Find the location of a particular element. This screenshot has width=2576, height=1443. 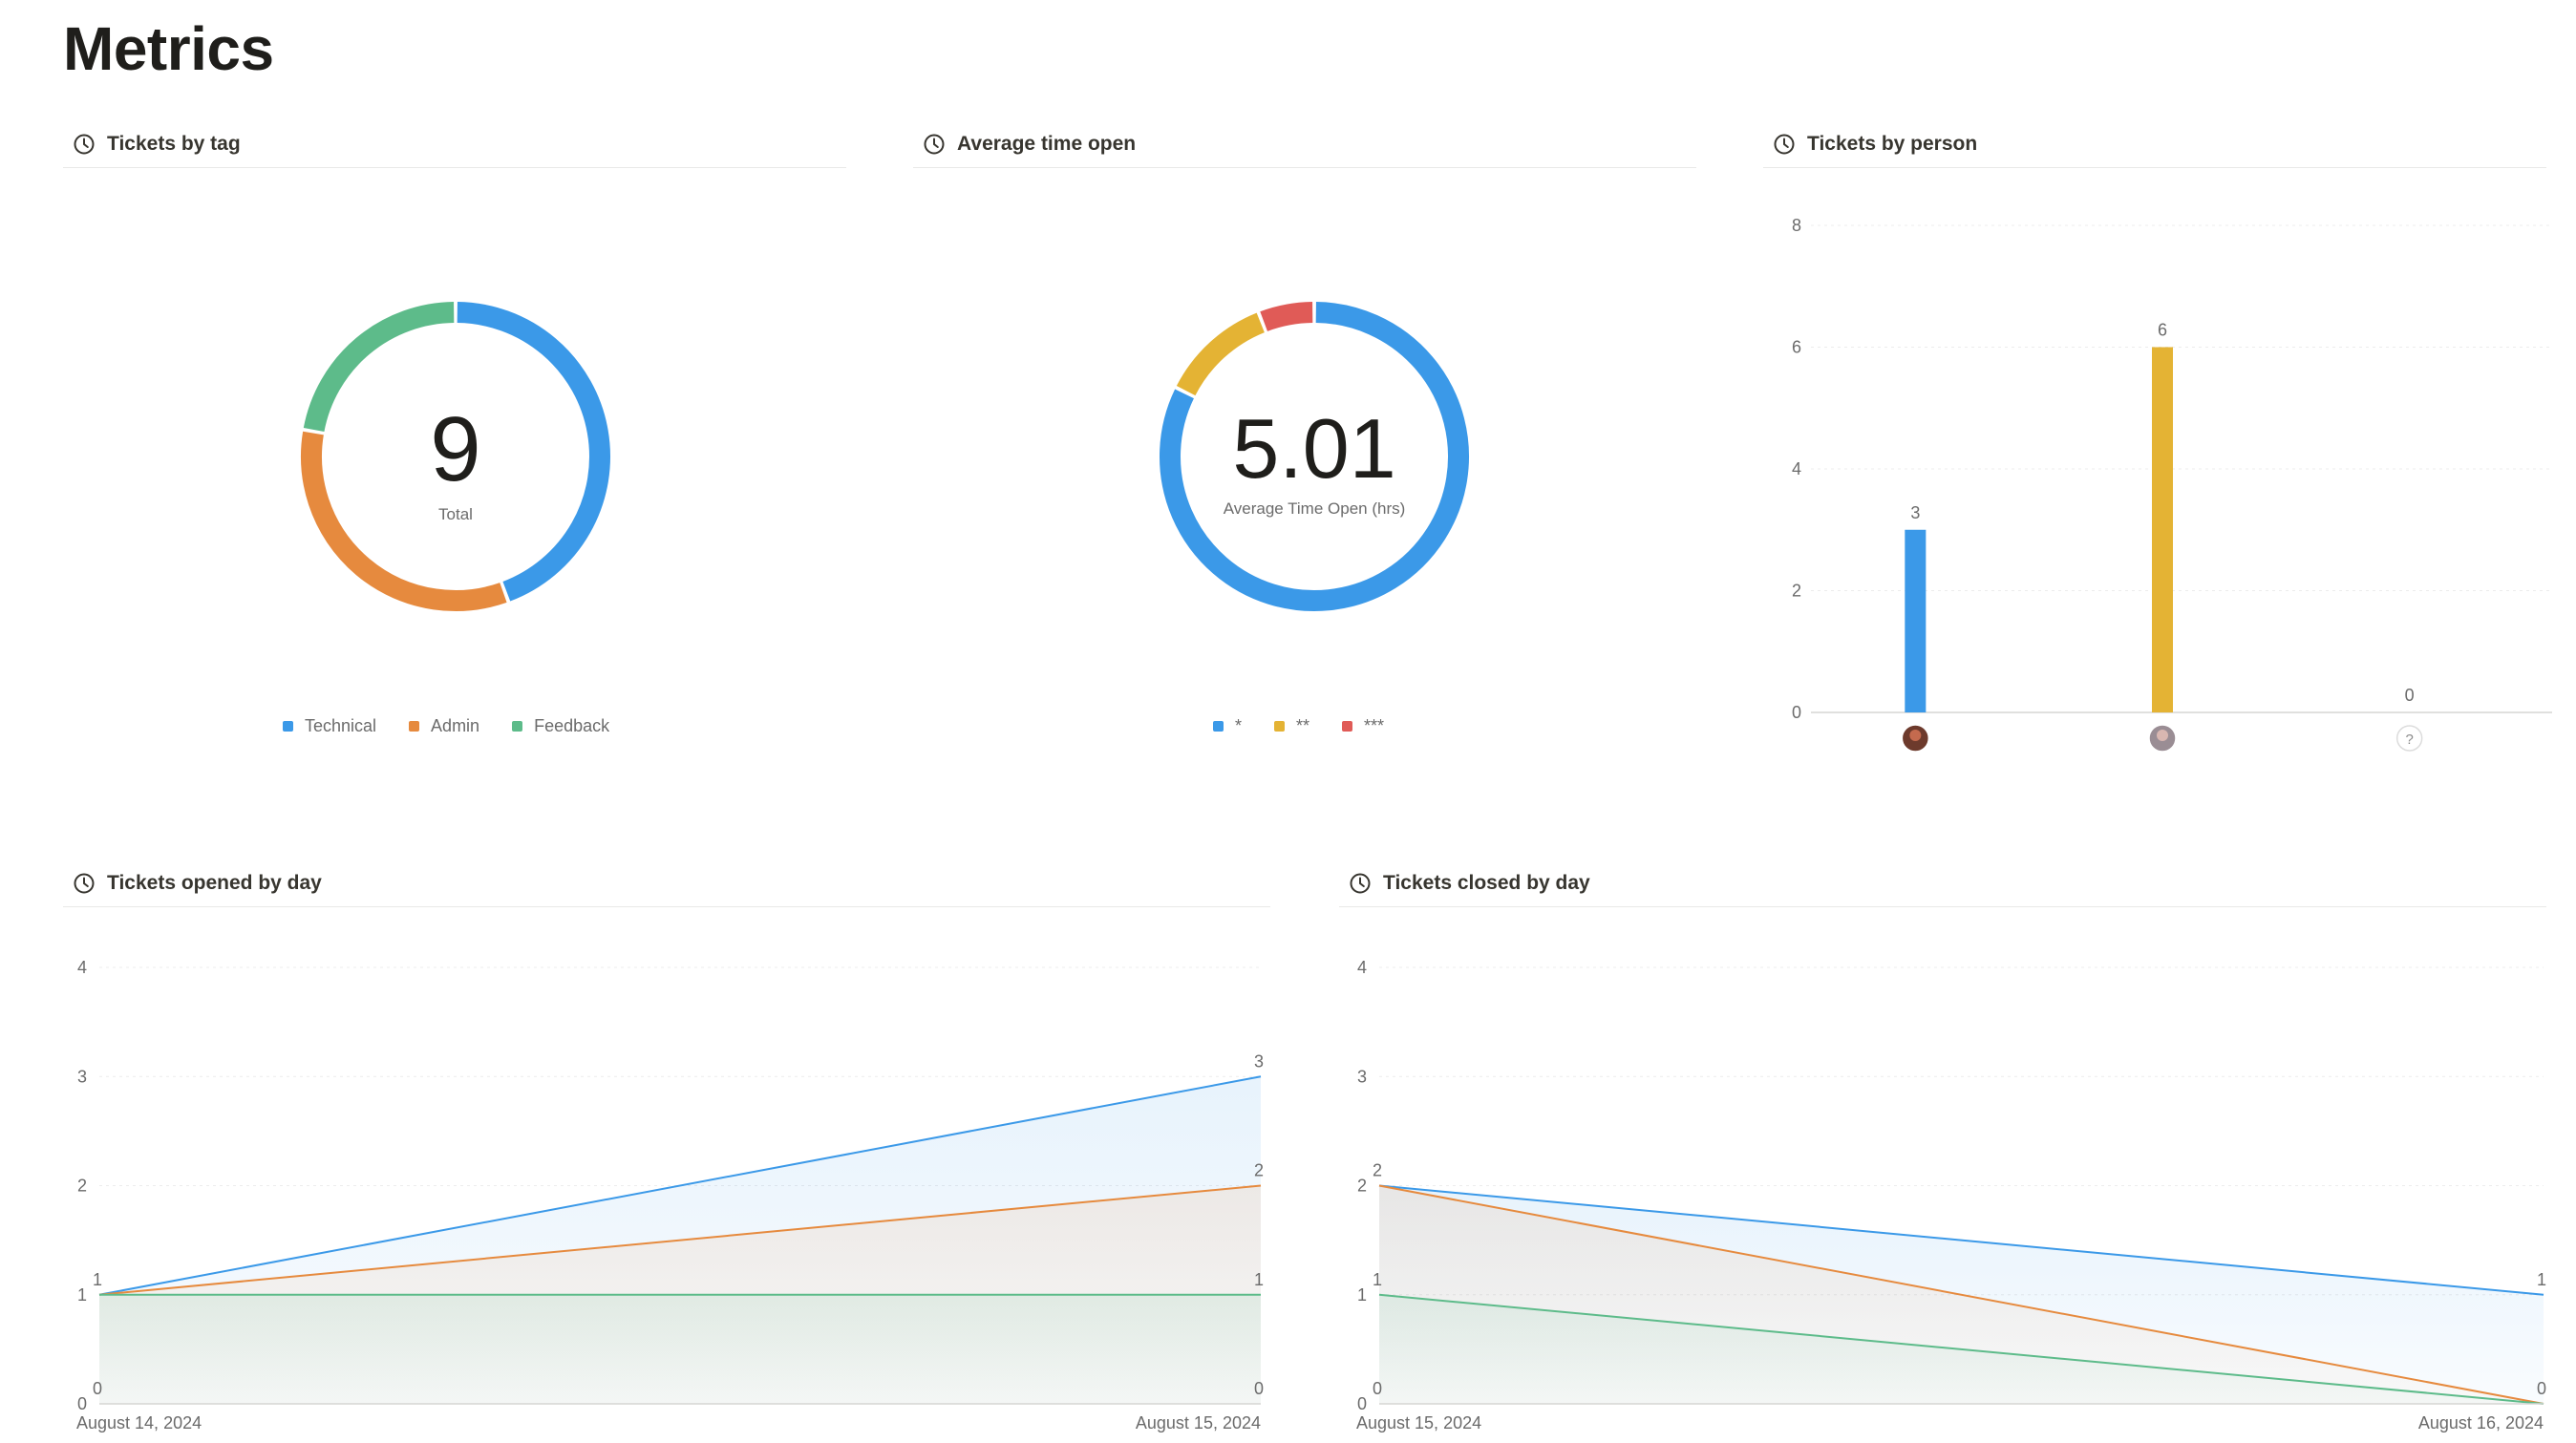

bar-value-label-0: 3 is located at coordinates (1915, 512).